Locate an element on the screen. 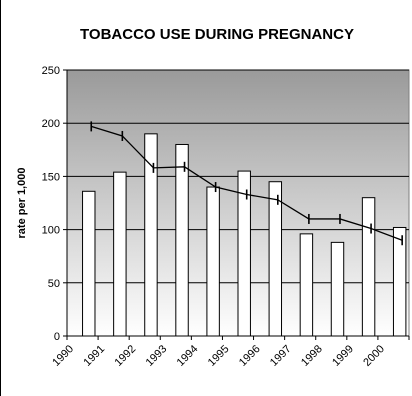  y-tick-label: 50 is located at coordinates (54, 284).